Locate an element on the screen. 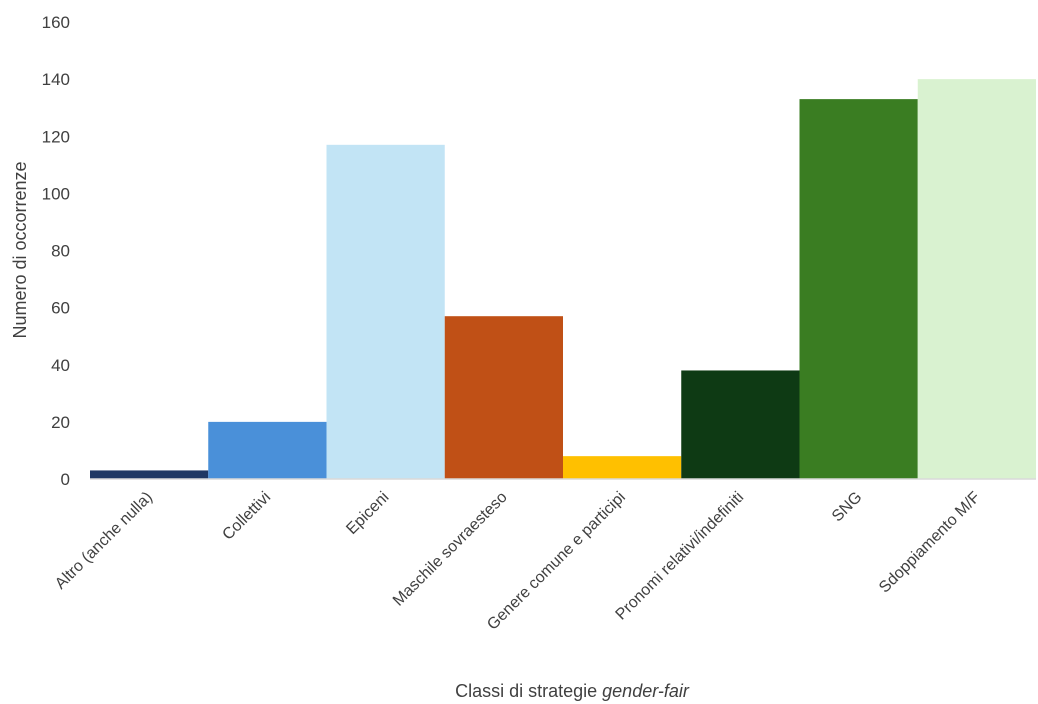 The width and height of the screenshot is (1038, 704). y-tick-label: 40 is located at coordinates (60, 365).